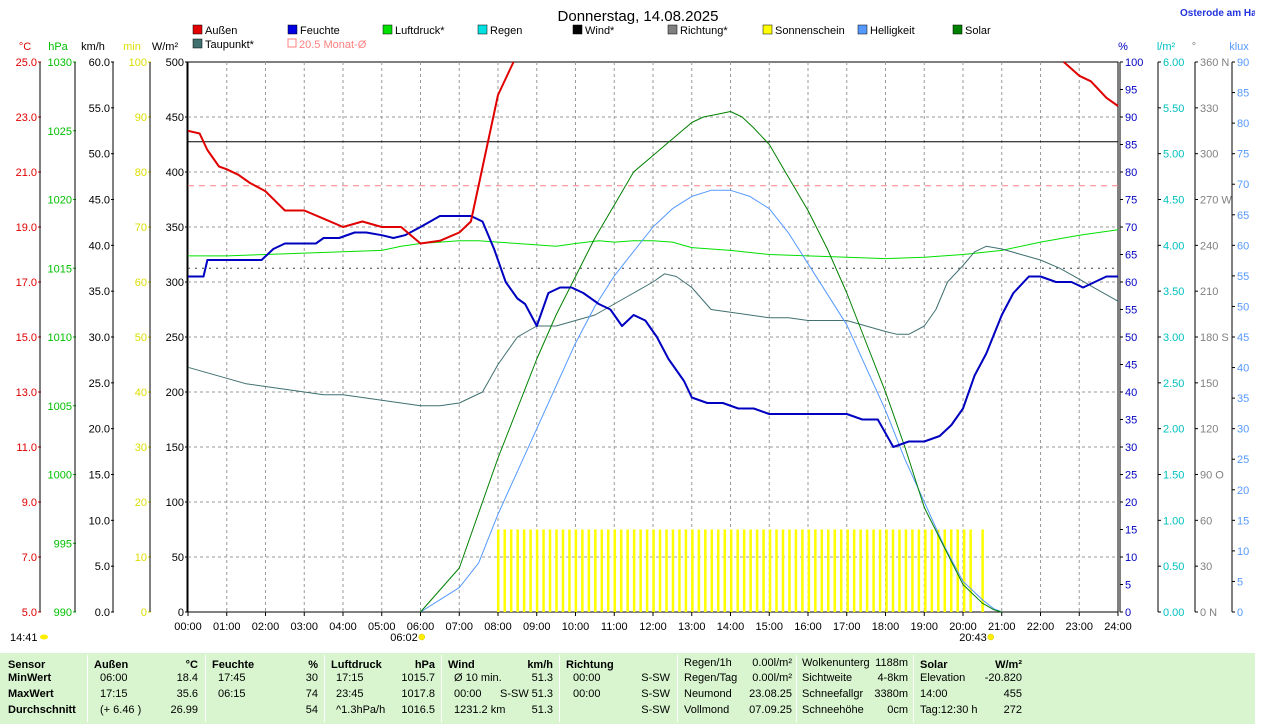 The height and width of the screenshot is (724, 1274). I want to click on sunshine-bars, so click(740, 570).